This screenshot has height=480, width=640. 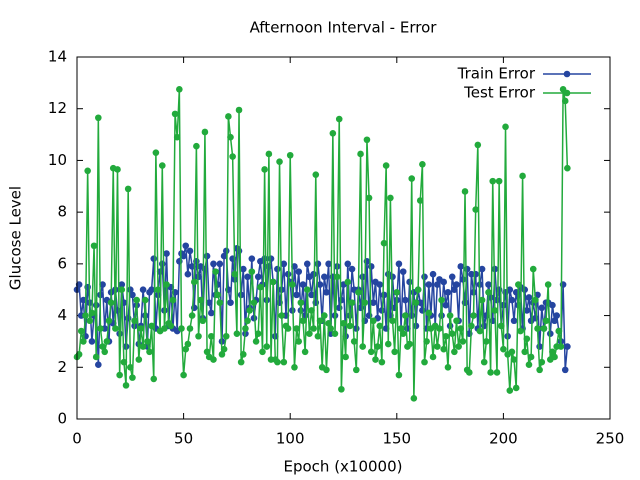 What do you see at coordinates (290, 439) in the screenshot?
I see `x-tick-label: 100` at bounding box center [290, 439].